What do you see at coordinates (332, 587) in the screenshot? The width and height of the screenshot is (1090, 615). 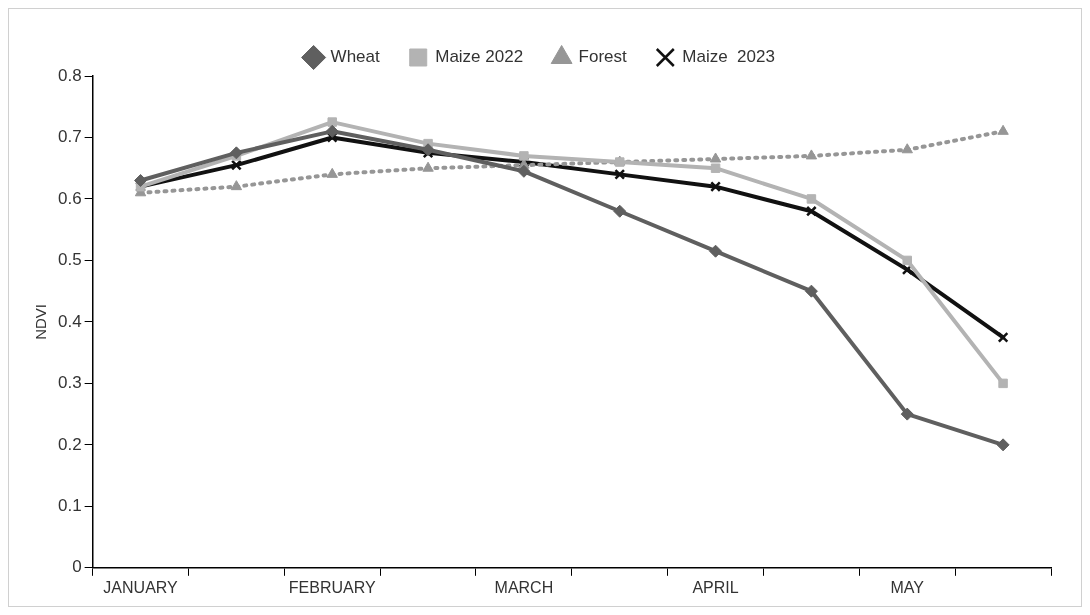 I see `x-tick-label: FEBRUARY` at bounding box center [332, 587].